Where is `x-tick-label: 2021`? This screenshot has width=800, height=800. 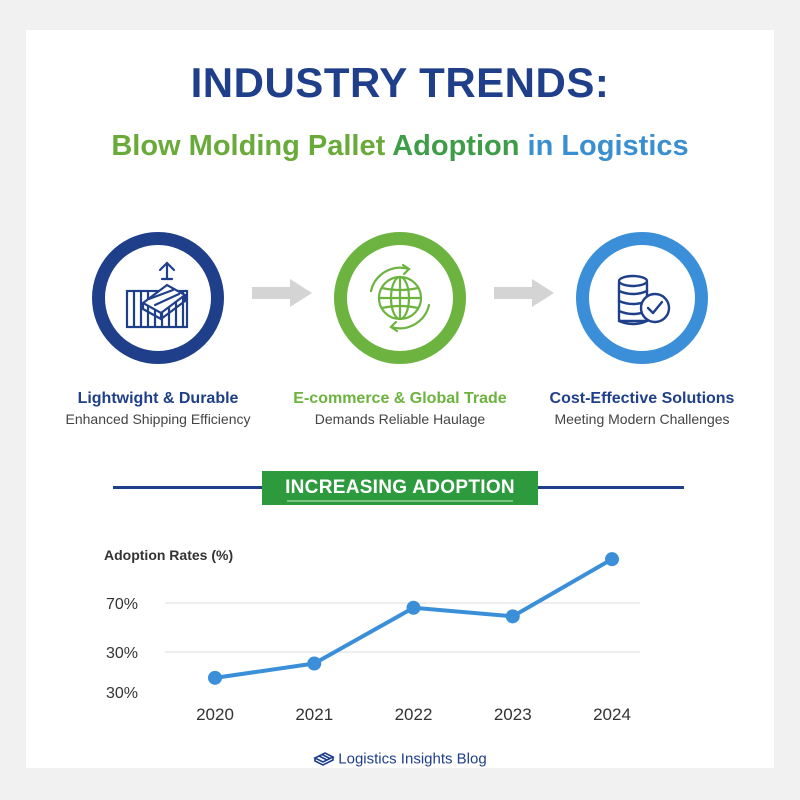
x-tick-label: 2021 is located at coordinates (314, 714).